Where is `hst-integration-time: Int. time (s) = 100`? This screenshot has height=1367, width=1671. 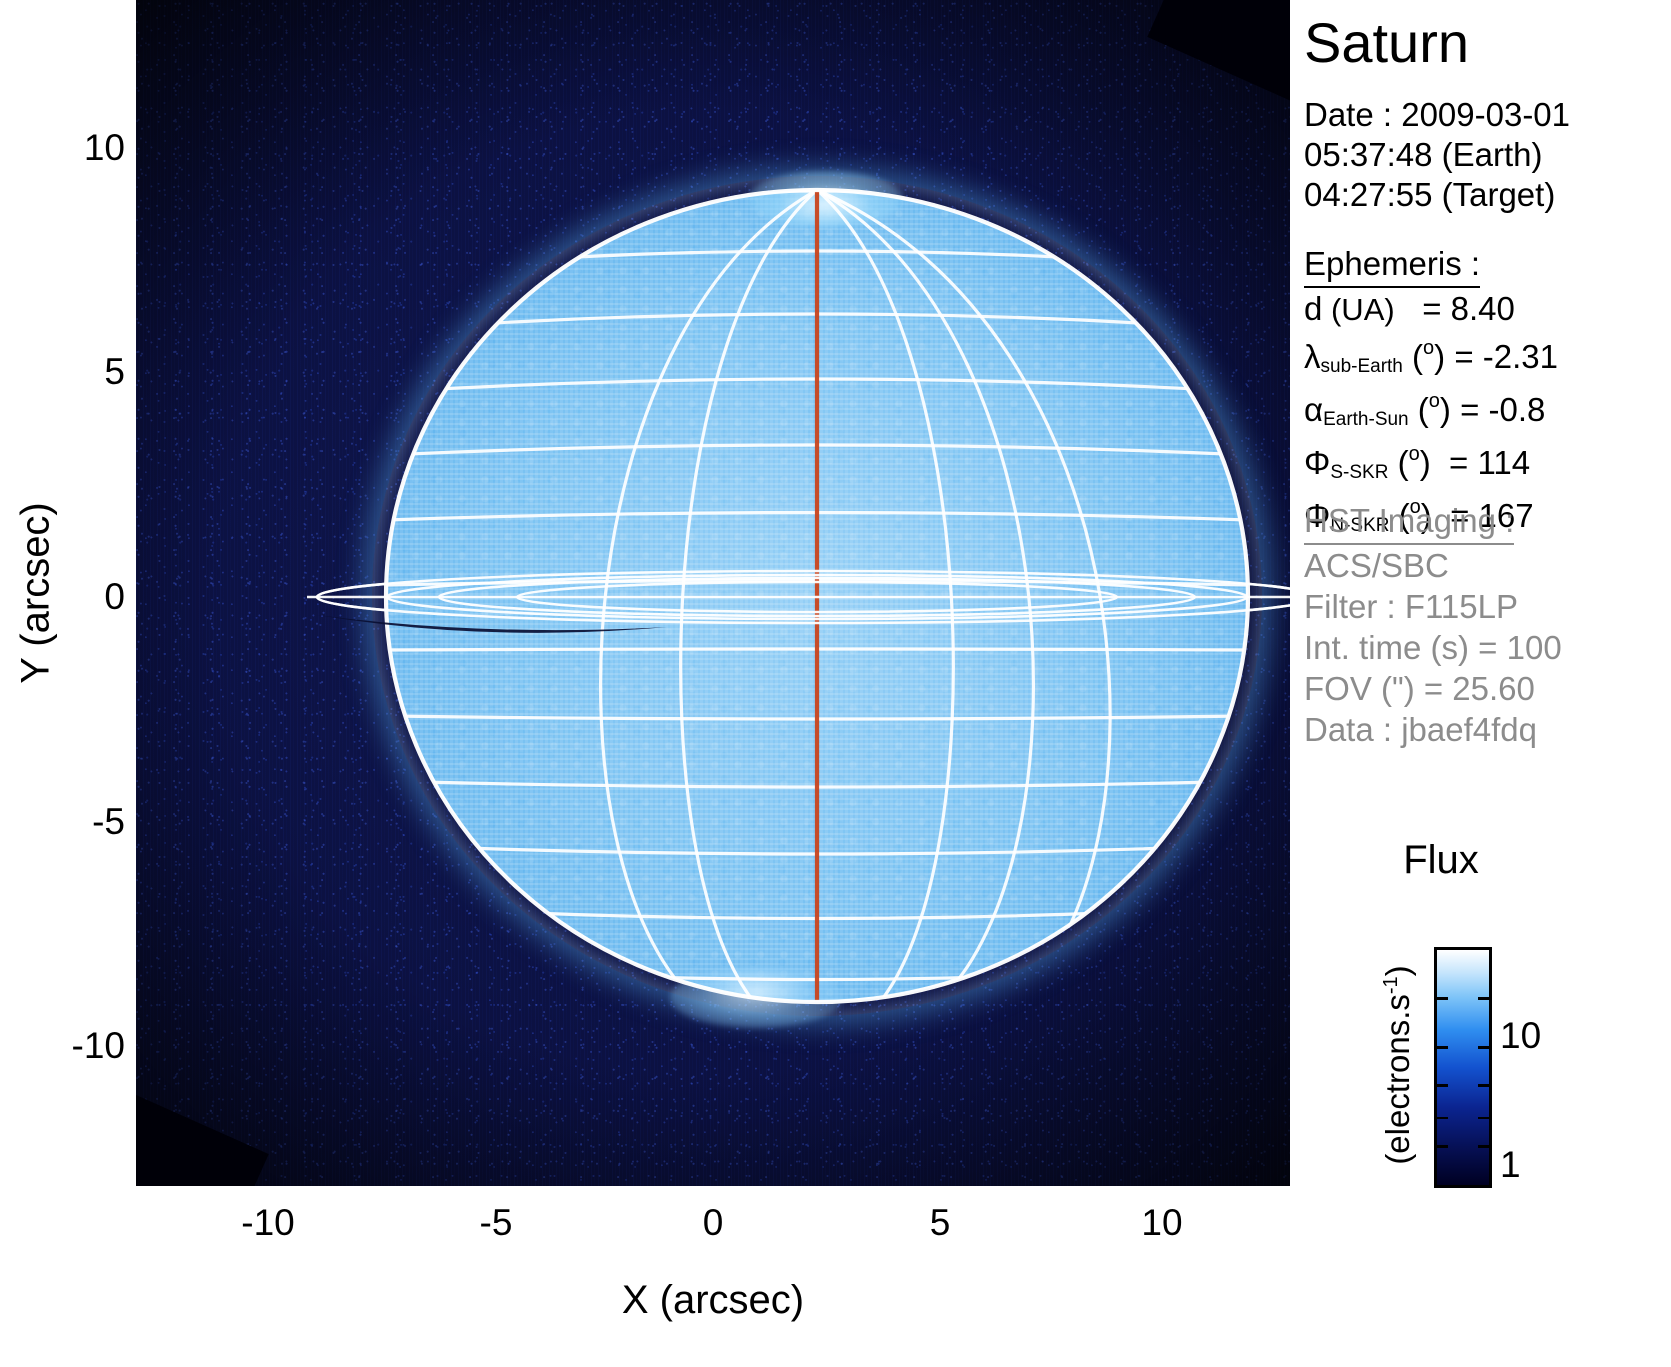 hst-integration-time: Int. time (s) = 100 is located at coordinates (1433, 647).